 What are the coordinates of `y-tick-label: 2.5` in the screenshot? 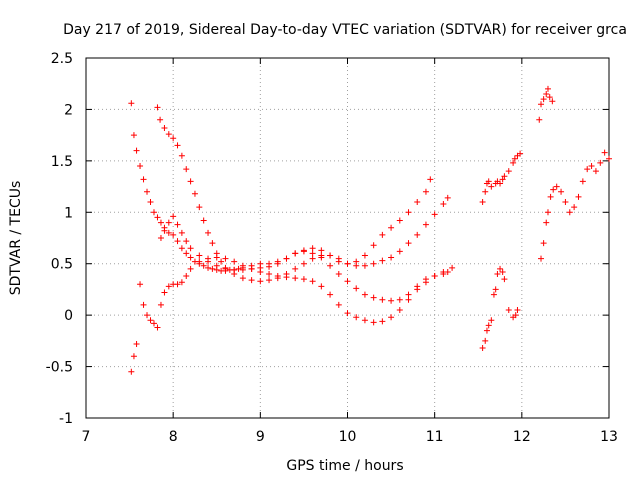 It's located at (62, 59).